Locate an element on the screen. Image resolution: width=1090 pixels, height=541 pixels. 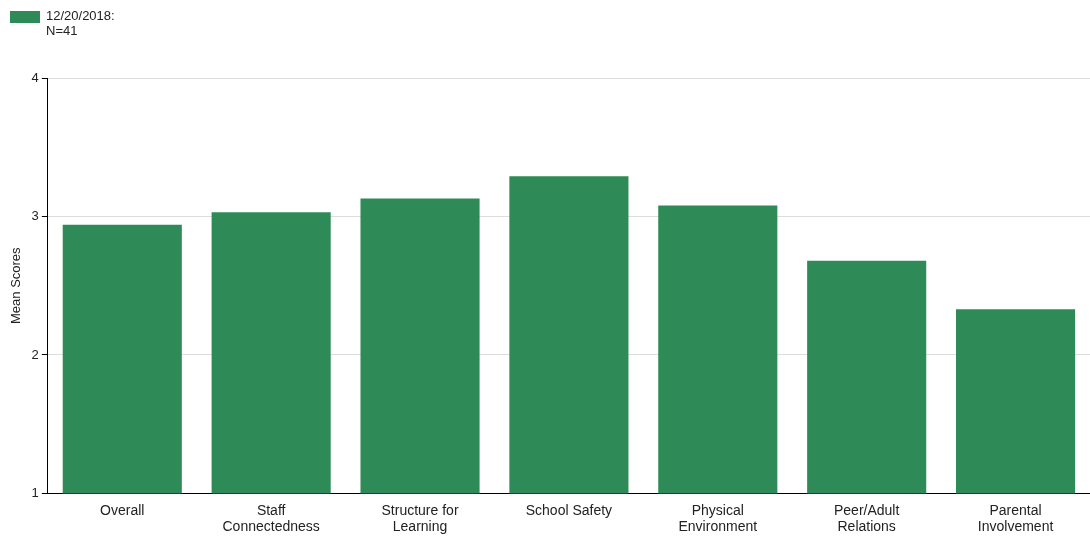
x-tick-label: Parental Involvement is located at coordinates (1015, 518).